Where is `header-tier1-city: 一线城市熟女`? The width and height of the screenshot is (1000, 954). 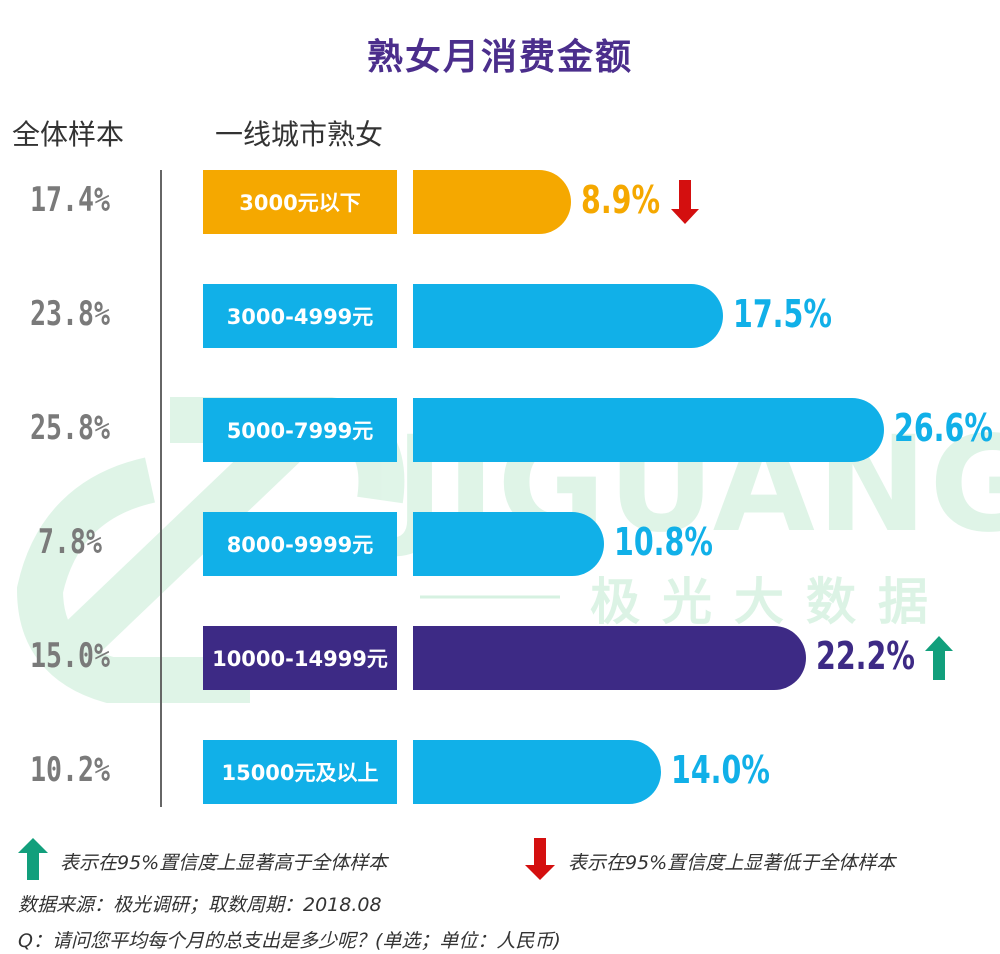
header-tier1-city: 一线城市熟女 is located at coordinates (299, 134).